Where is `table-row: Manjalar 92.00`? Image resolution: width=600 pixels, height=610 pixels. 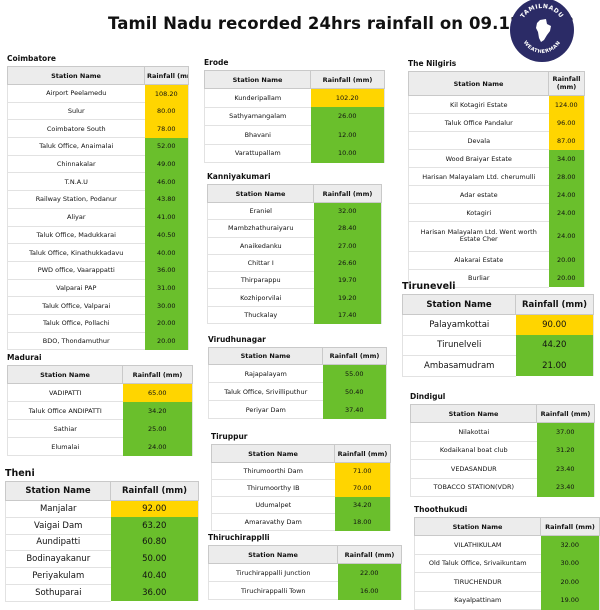 table-row: Manjalar 92.00 is located at coordinates (102, 509).